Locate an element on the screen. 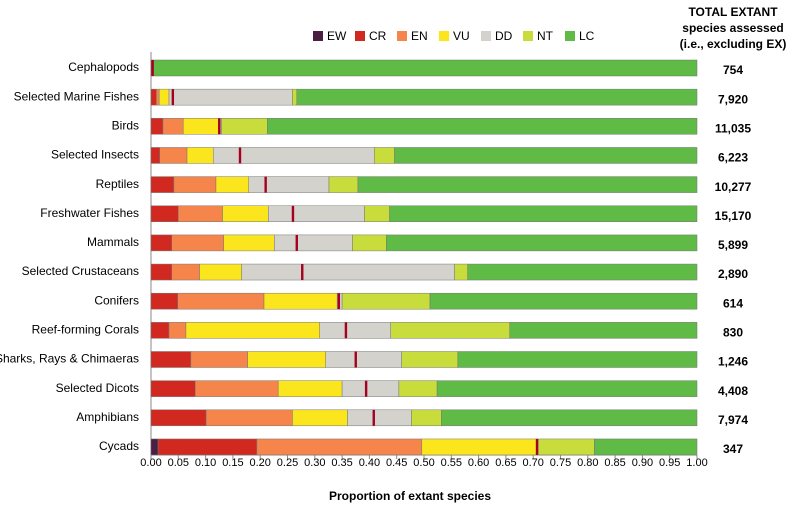 The height and width of the screenshot is (515, 800). y-tick-label: Reptiles is located at coordinates (117, 184).